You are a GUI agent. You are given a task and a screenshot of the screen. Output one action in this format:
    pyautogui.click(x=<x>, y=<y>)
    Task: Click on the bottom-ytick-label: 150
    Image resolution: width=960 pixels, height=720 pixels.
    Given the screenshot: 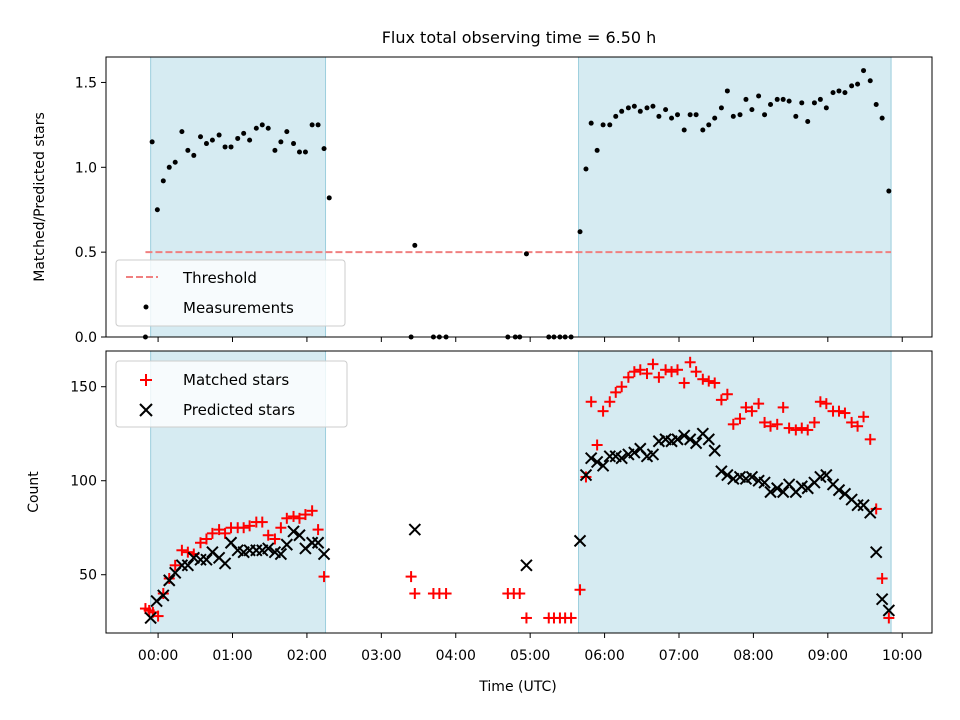 What is the action you would take?
    pyautogui.click(x=83, y=388)
    